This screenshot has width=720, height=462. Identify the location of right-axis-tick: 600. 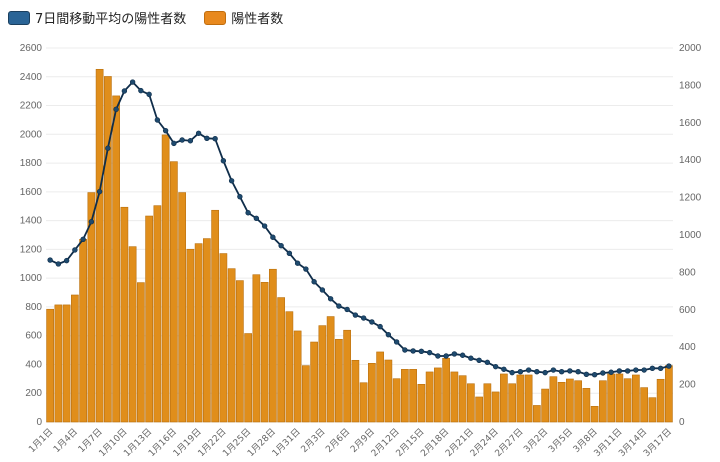
(687, 310).